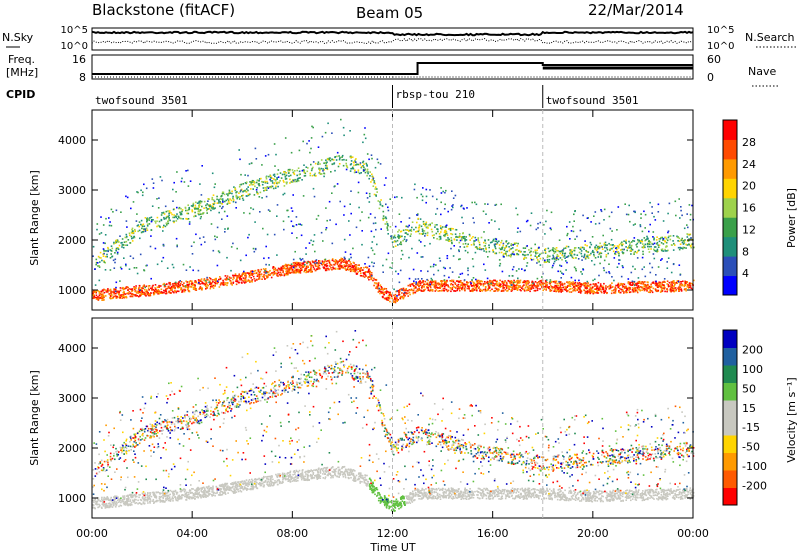 The image size is (800, 554). What do you see at coordinates (392, 68) in the screenshot?
I see `freq-line` at bounding box center [392, 68].